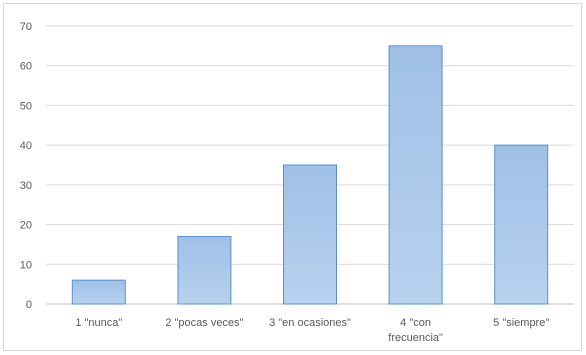 The height and width of the screenshot is (355, 586). What do you see at coordinates (98, 323) in the screenshot?
I see `x-tick-label: 1 "nunca"` at bounding box center [98, 323].